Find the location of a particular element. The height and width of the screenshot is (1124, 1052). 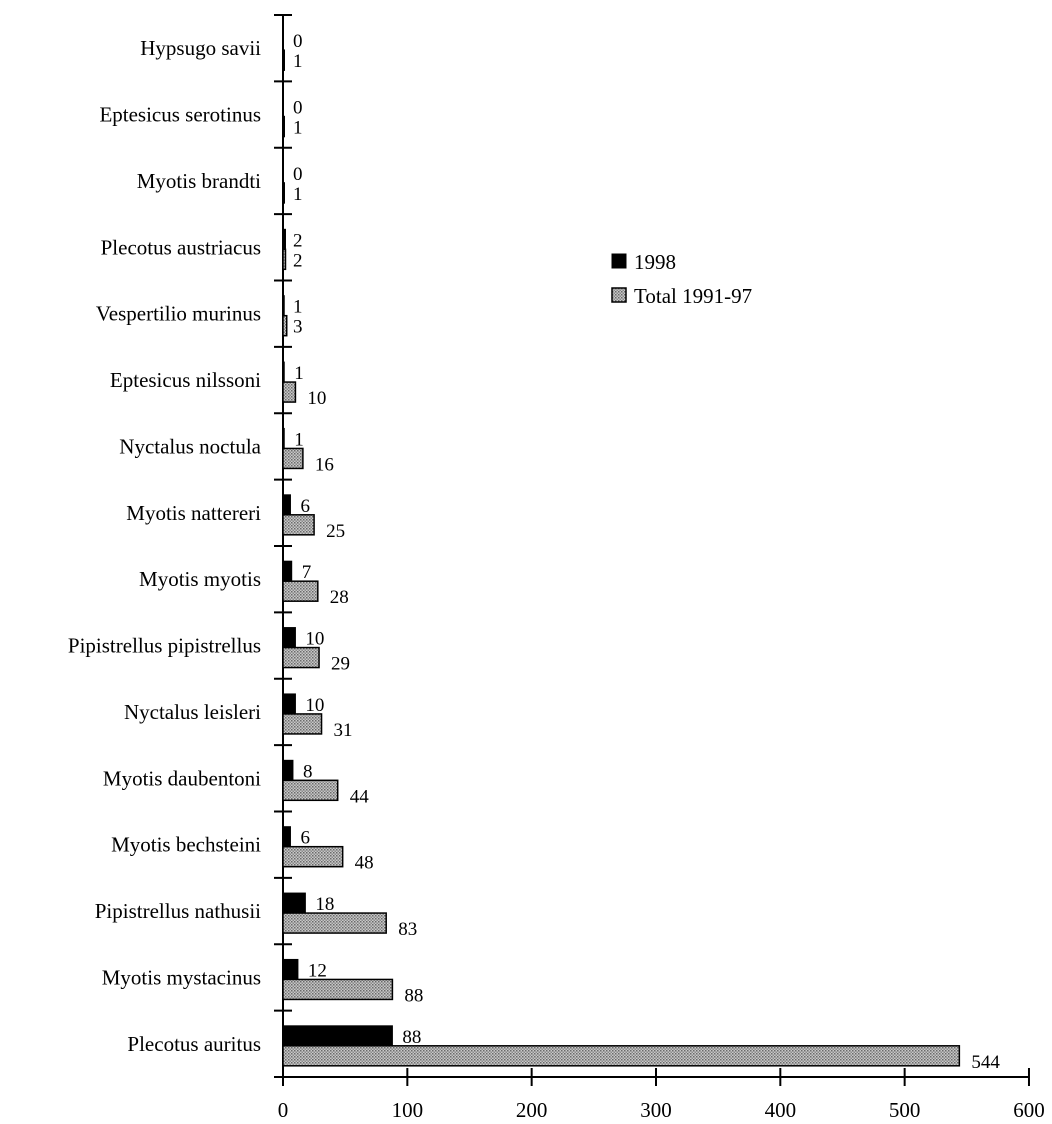

category-label: Plecotus austriacus is located at coordinates (181, 247).